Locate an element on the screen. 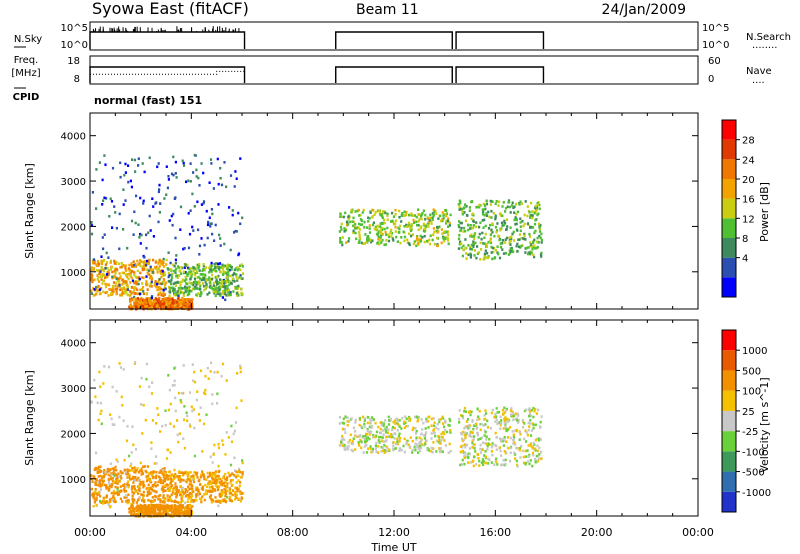 The height and width of the screenshot is (554, 800). range-tick-label: 1000 is located at coordinates (73, 273).